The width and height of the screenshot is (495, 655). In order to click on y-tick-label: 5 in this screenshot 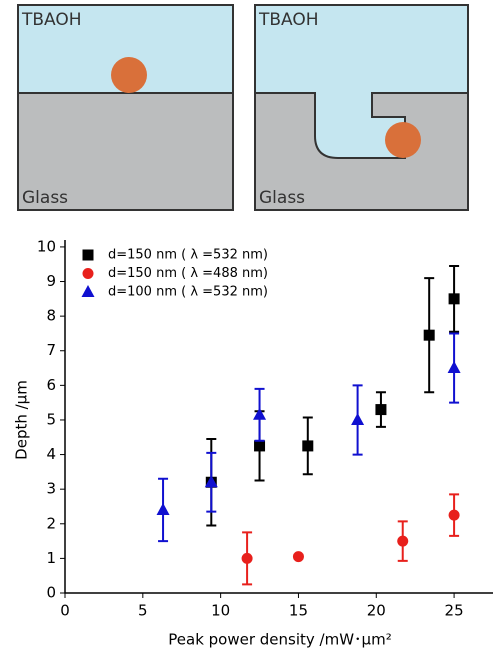, I will do `click(51, 419)`.